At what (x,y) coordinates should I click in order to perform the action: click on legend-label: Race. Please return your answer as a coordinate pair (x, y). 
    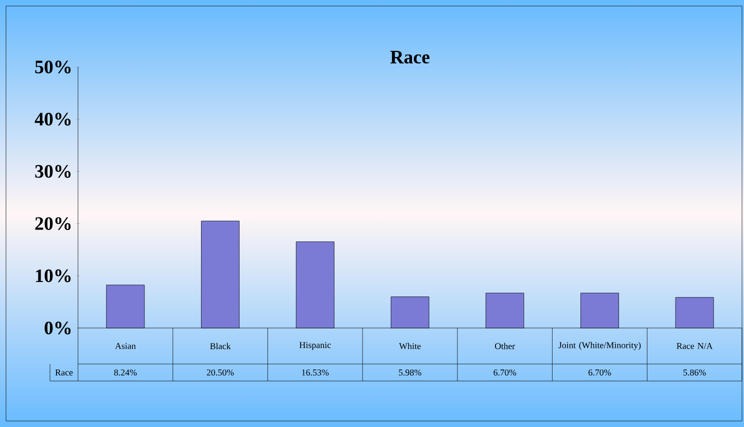
    Looking at the image, I should click on (64, 373).